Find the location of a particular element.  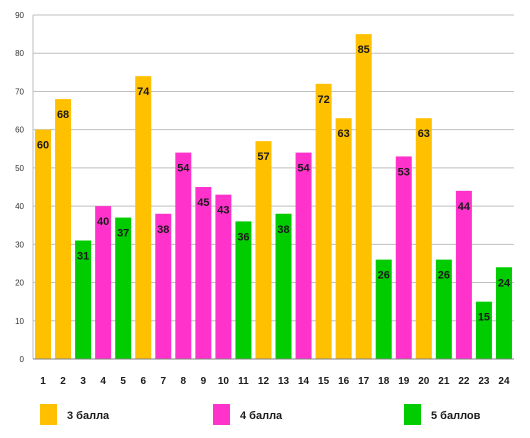

y-tick-label: 0 is located at coordinates (22, 359).